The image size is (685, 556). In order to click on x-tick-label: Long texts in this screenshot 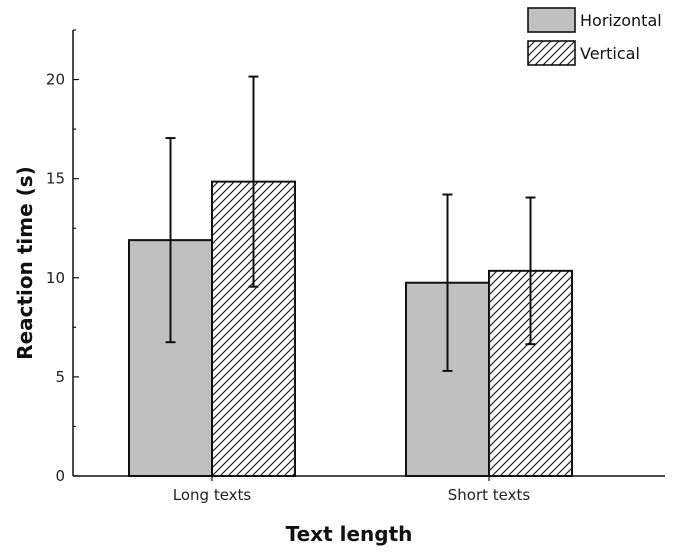, I will do `click(212, 495)`.